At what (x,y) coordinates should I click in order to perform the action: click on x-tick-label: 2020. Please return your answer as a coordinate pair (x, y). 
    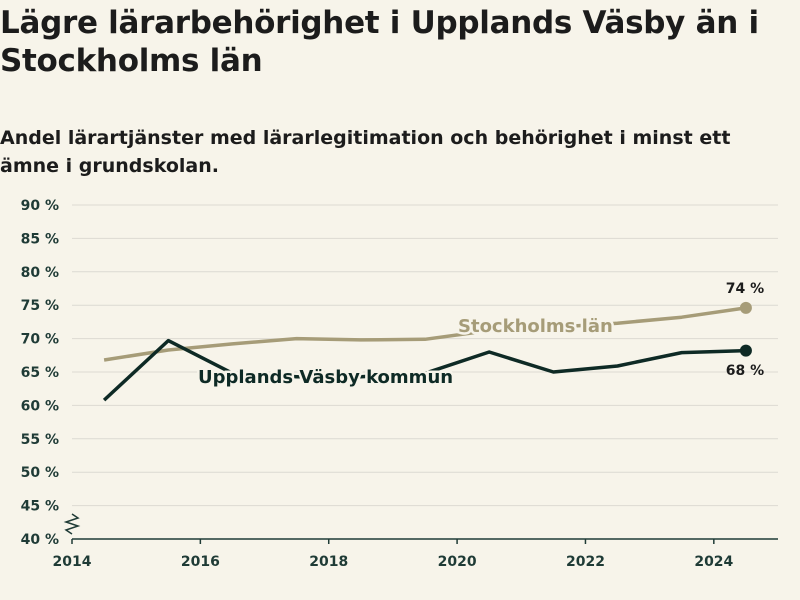
    Looking at the image, I should click on (457, 562).